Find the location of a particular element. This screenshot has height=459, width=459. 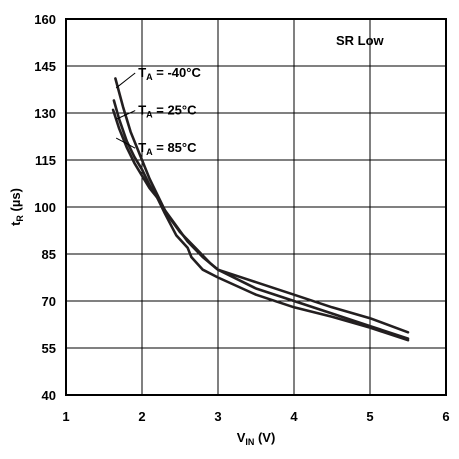

x-axis-title: VIN (V) is located at coordinates (256, 438).